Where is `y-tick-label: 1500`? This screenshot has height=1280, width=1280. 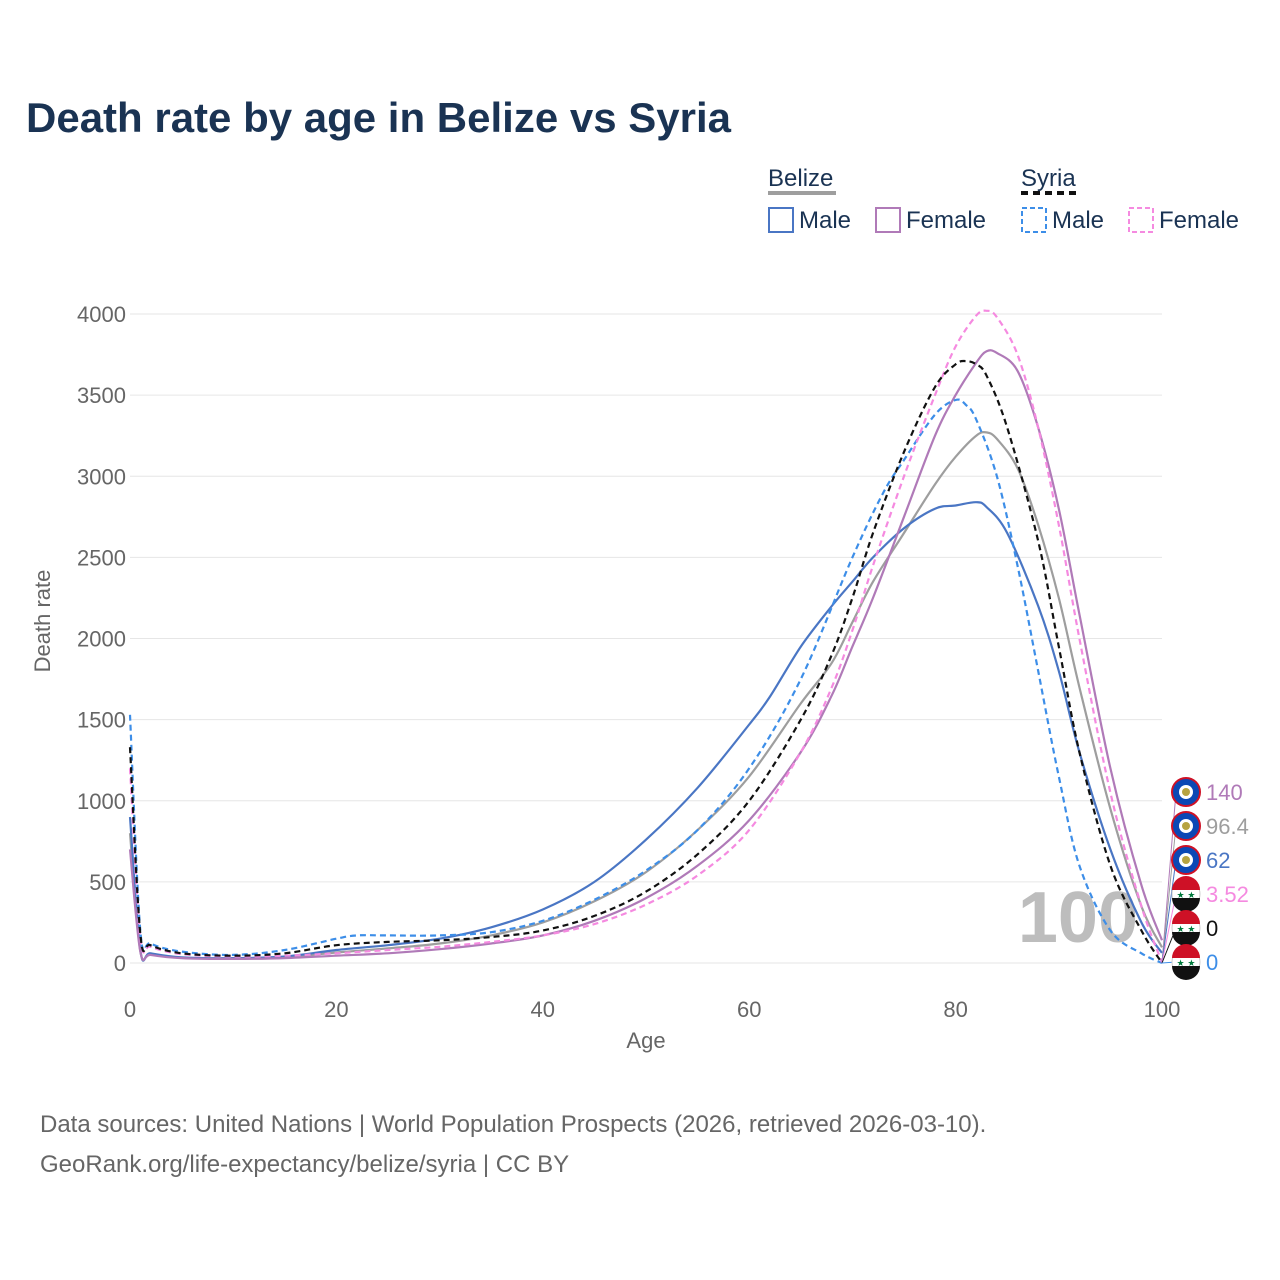
y-tick-label: 1500 is located at coordinates (101, 720).